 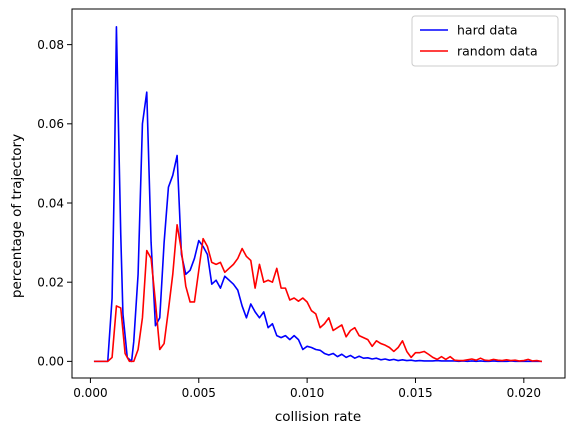 What do you see at coordinates (90, 393) in the screenshot?
I see `x-tick-label: 0.000` at bounding box center [90, 393].